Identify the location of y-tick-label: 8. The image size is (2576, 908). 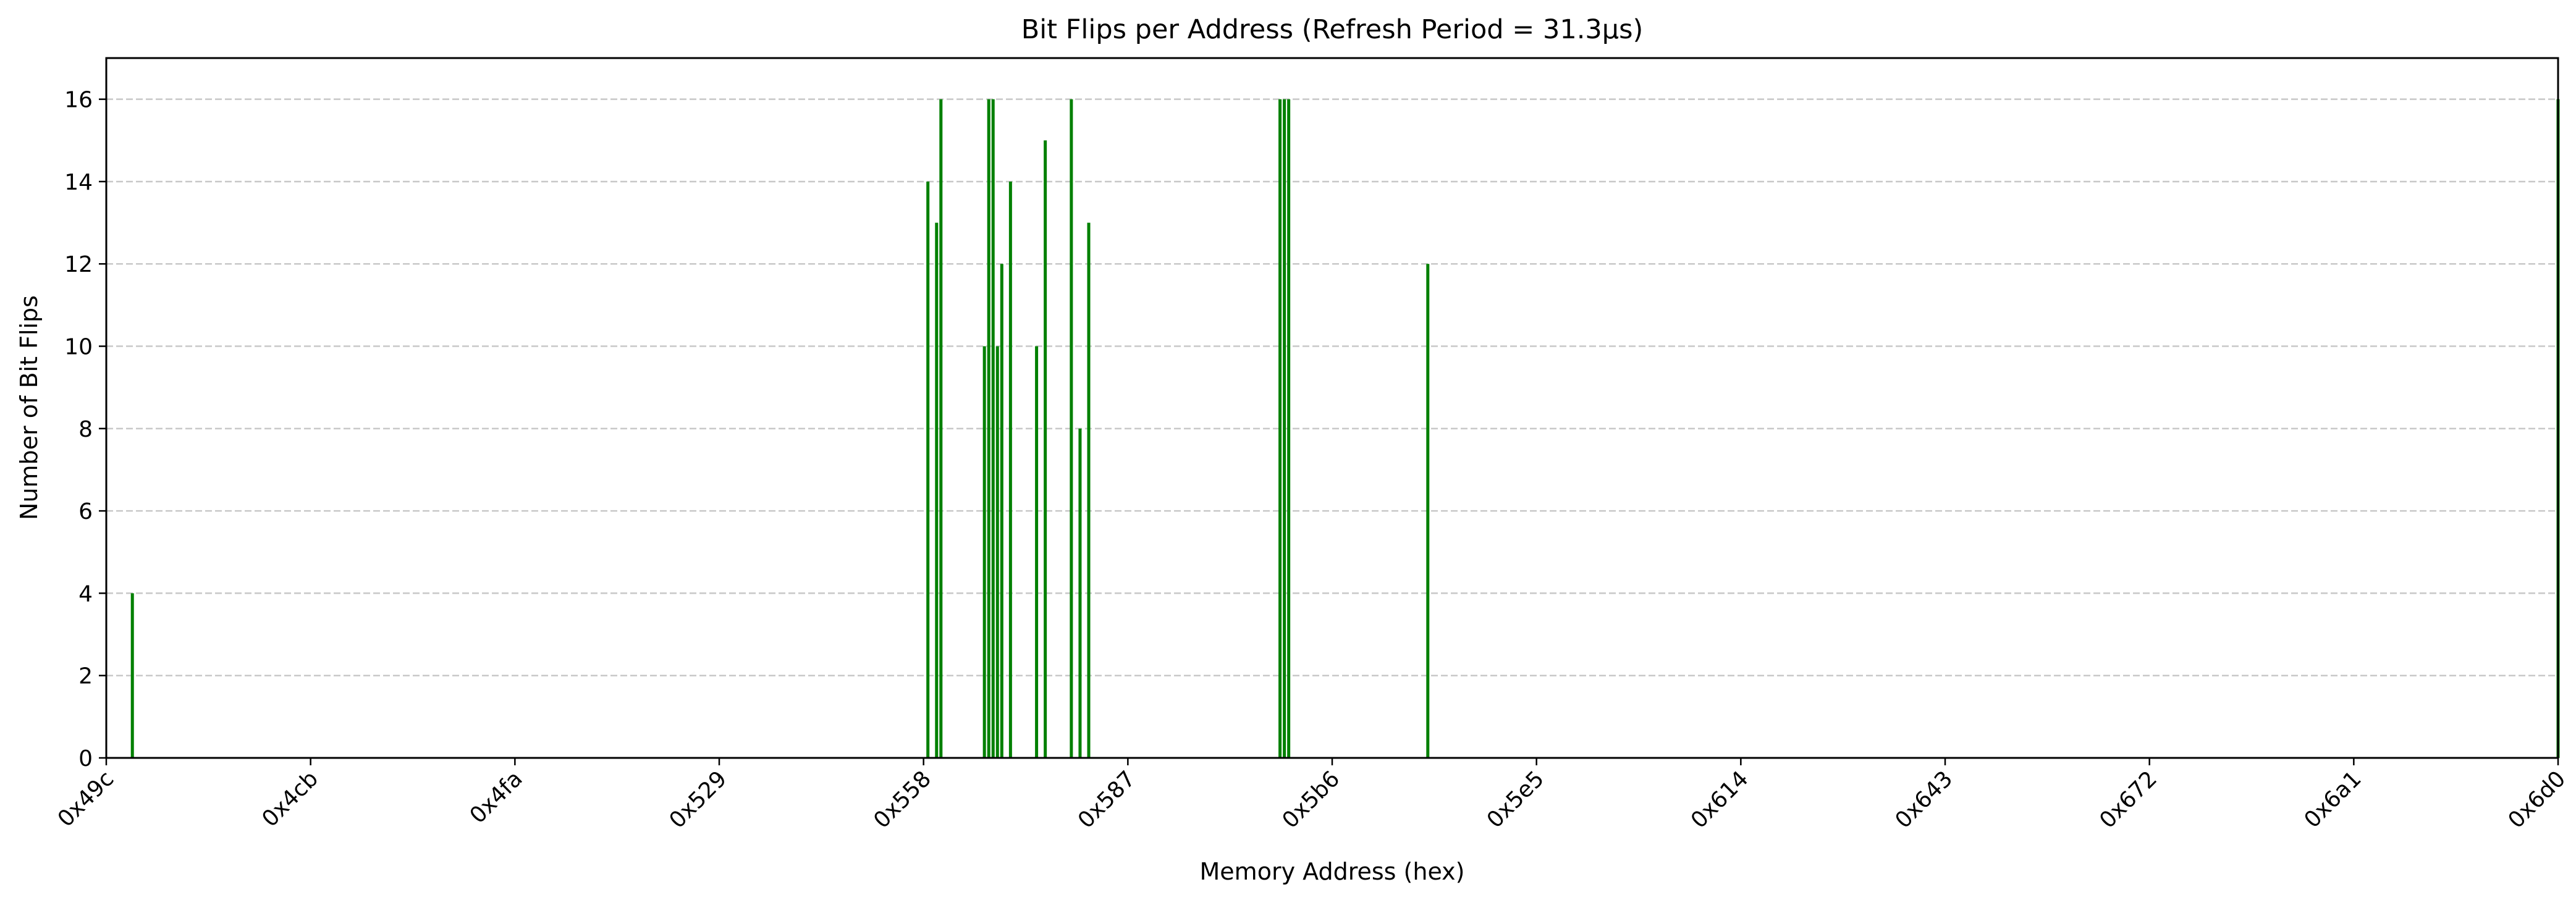
(85, 430).